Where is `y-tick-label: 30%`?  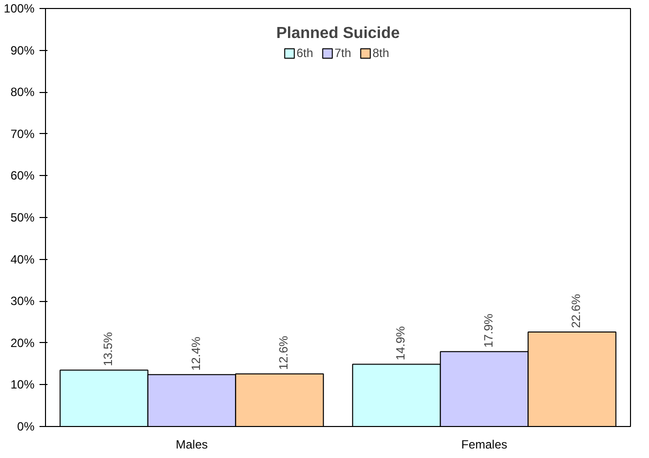 y-tick-label: 30% is located at coordinates (22, 301).